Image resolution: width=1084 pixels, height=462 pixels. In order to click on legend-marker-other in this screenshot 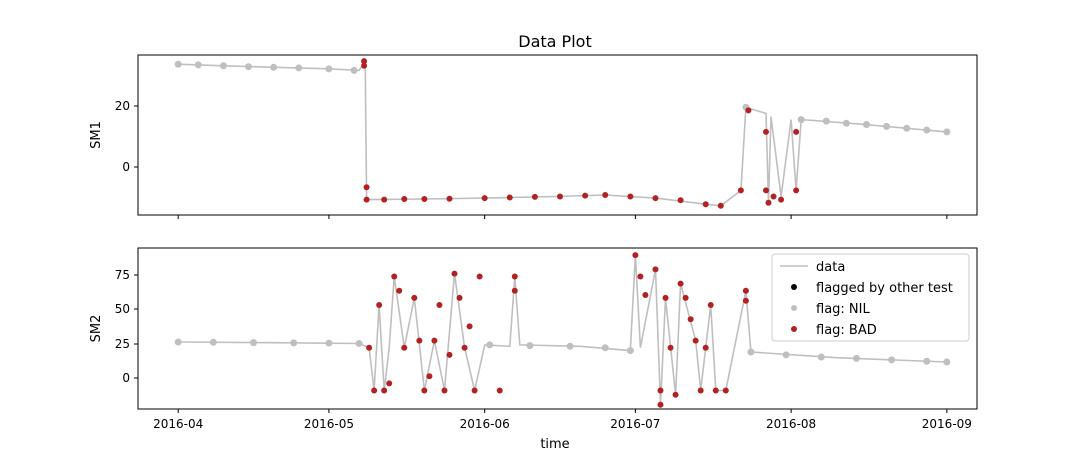, I will do `click(794, 287)`.